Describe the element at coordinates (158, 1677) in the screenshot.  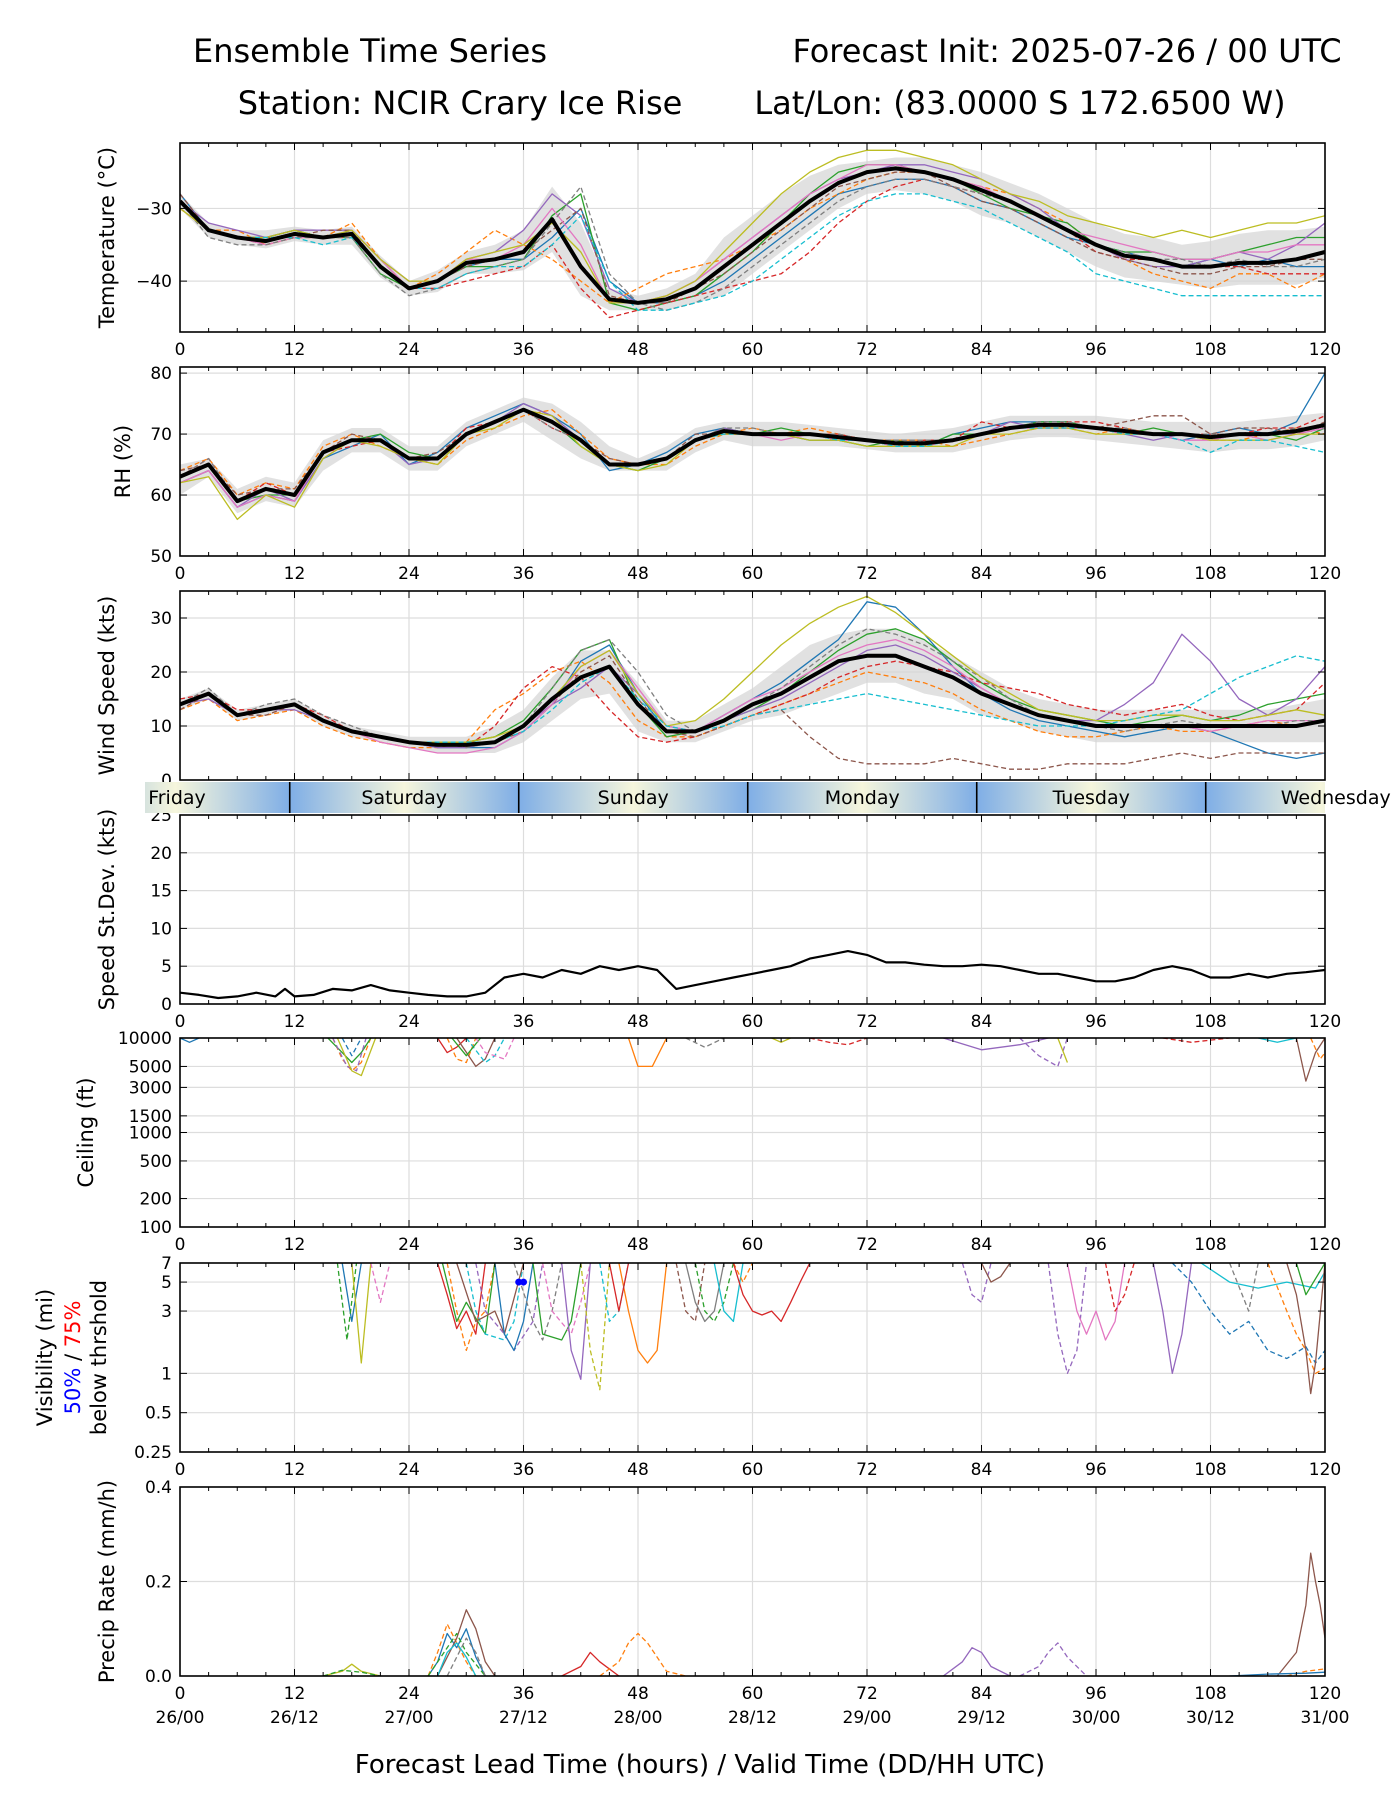
I see `precip-ytick-label: 0.0` at that location.